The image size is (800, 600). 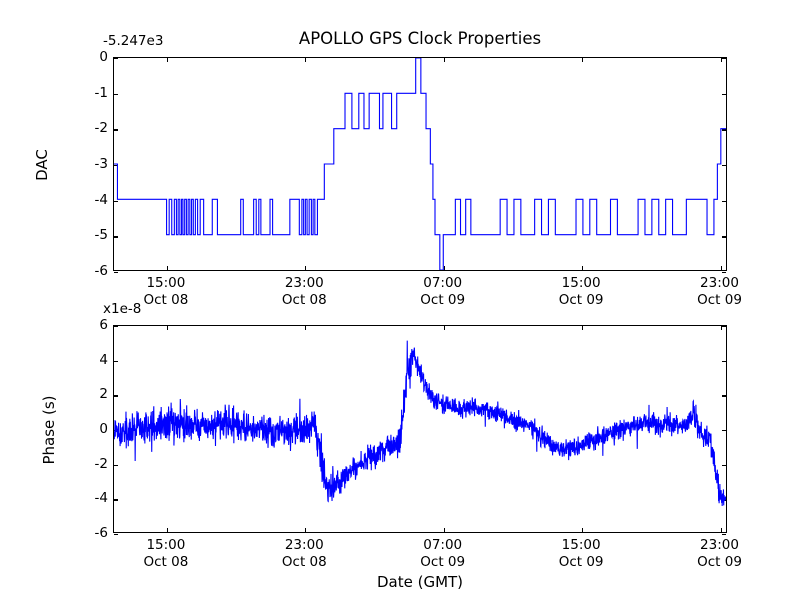 What do you see at coordinates (101, 235) in the screenshot?
I see `dac-ytick-label: -5` at bounding box center [101, 235].